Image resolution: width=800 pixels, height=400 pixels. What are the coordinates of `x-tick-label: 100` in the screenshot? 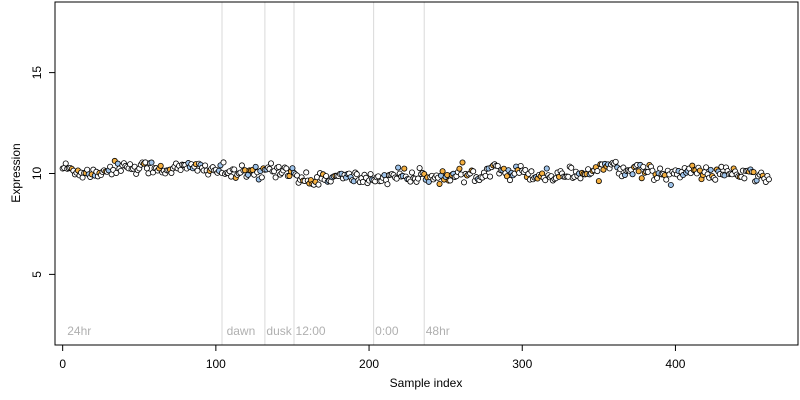 It's located at (216, 364).